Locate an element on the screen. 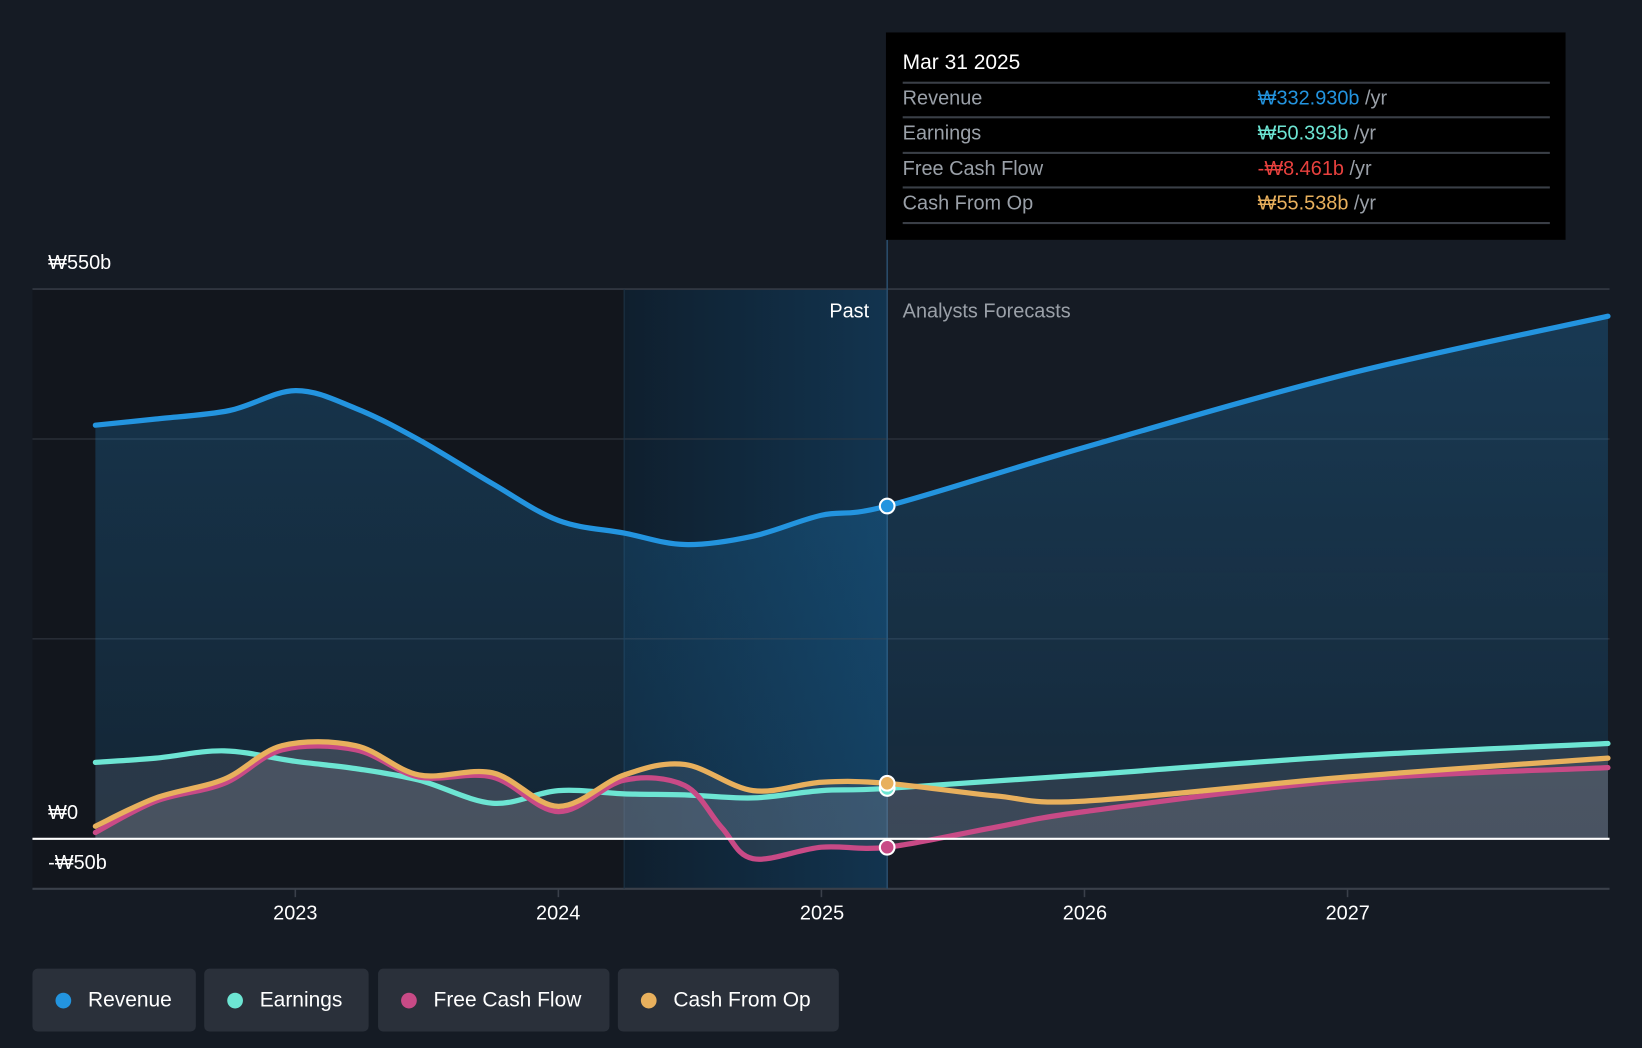  tooltip-value-wrap: -₩8.461b /yr is located at coordinates (1315, 169).